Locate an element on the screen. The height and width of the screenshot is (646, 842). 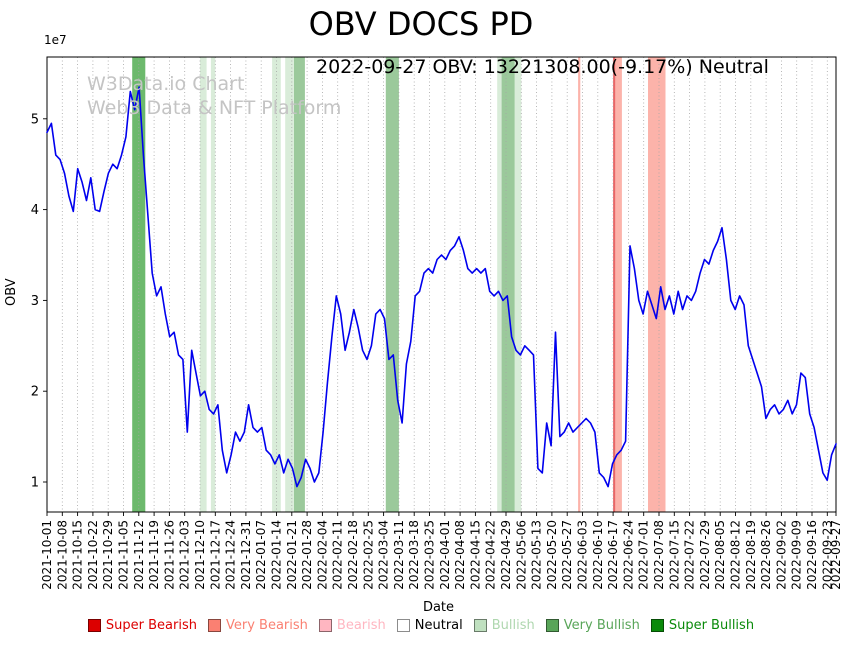
x-tick-label: 2022-03-04 is located at coordinates (384, 555).